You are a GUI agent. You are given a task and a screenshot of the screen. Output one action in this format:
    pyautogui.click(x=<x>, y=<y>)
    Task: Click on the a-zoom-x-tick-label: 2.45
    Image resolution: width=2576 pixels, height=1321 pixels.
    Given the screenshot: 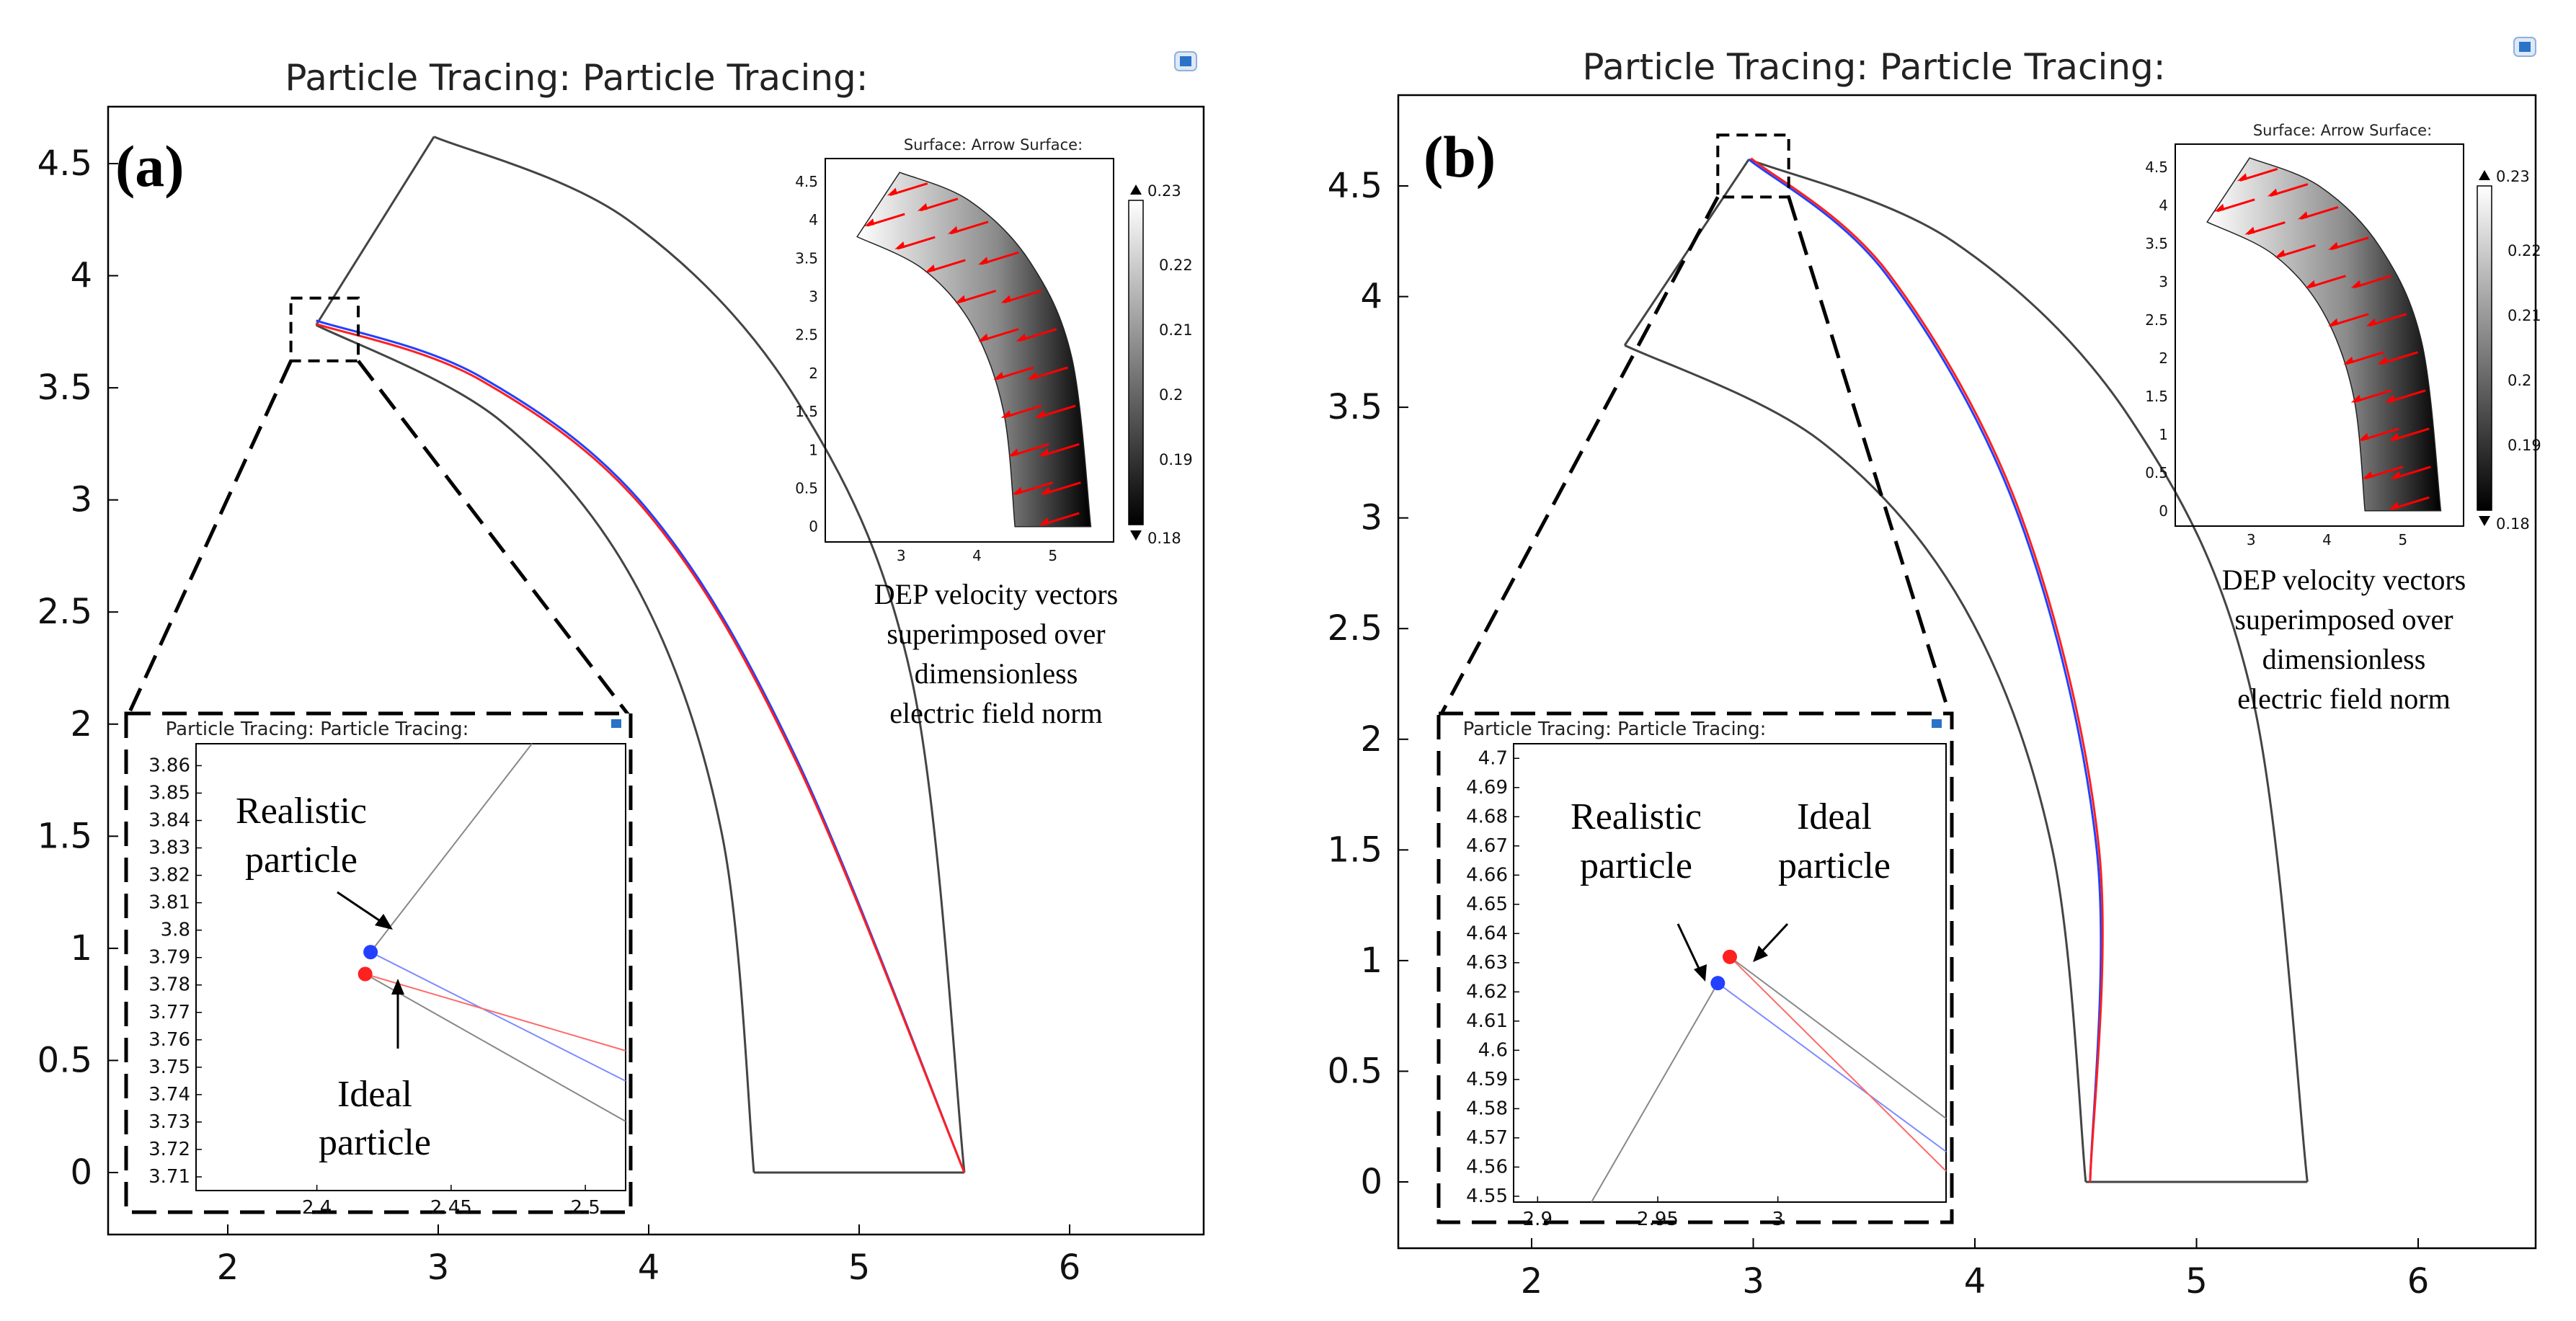 What is the action you would take?
    pyautogui.click(x=451, y=1208)
    